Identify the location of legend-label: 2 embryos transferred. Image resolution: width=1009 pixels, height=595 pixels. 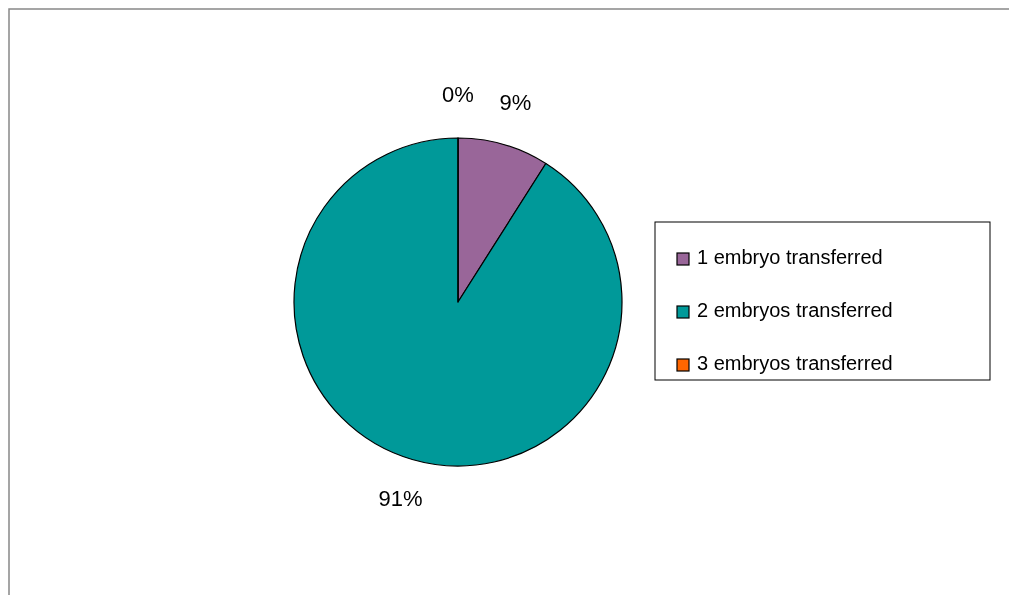
(795, 310).